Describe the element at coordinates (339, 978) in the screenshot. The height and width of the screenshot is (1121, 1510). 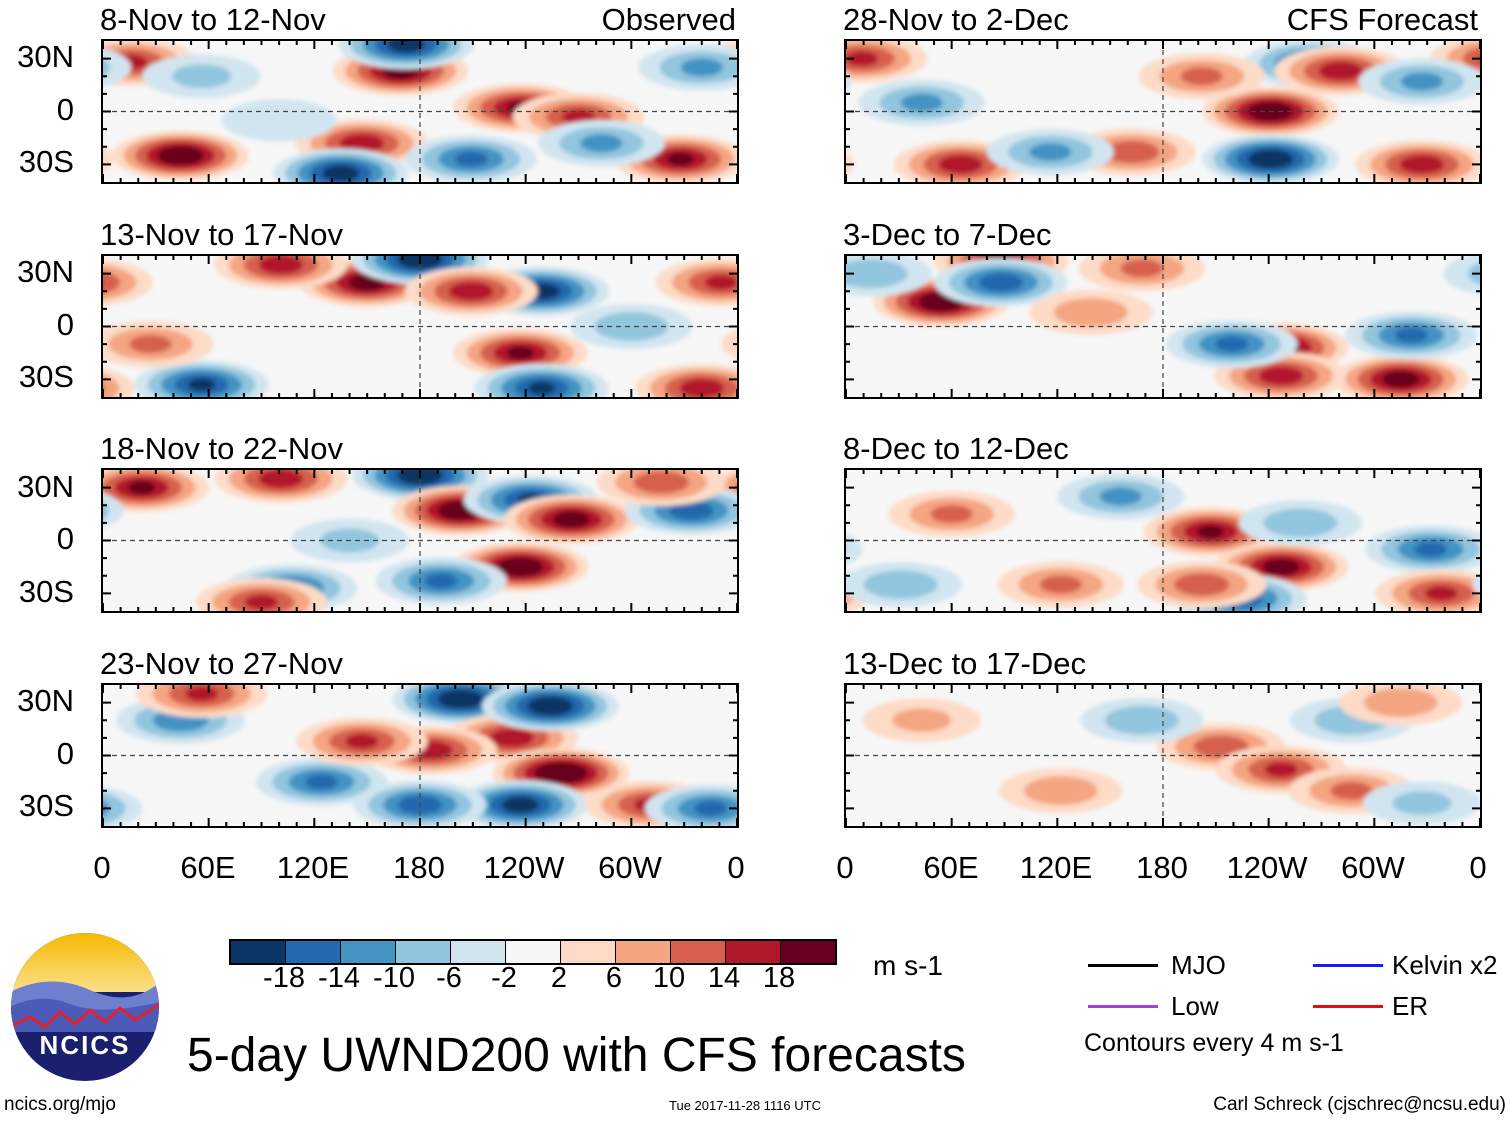
I see `colorbar-tick-label: -14` at that location.